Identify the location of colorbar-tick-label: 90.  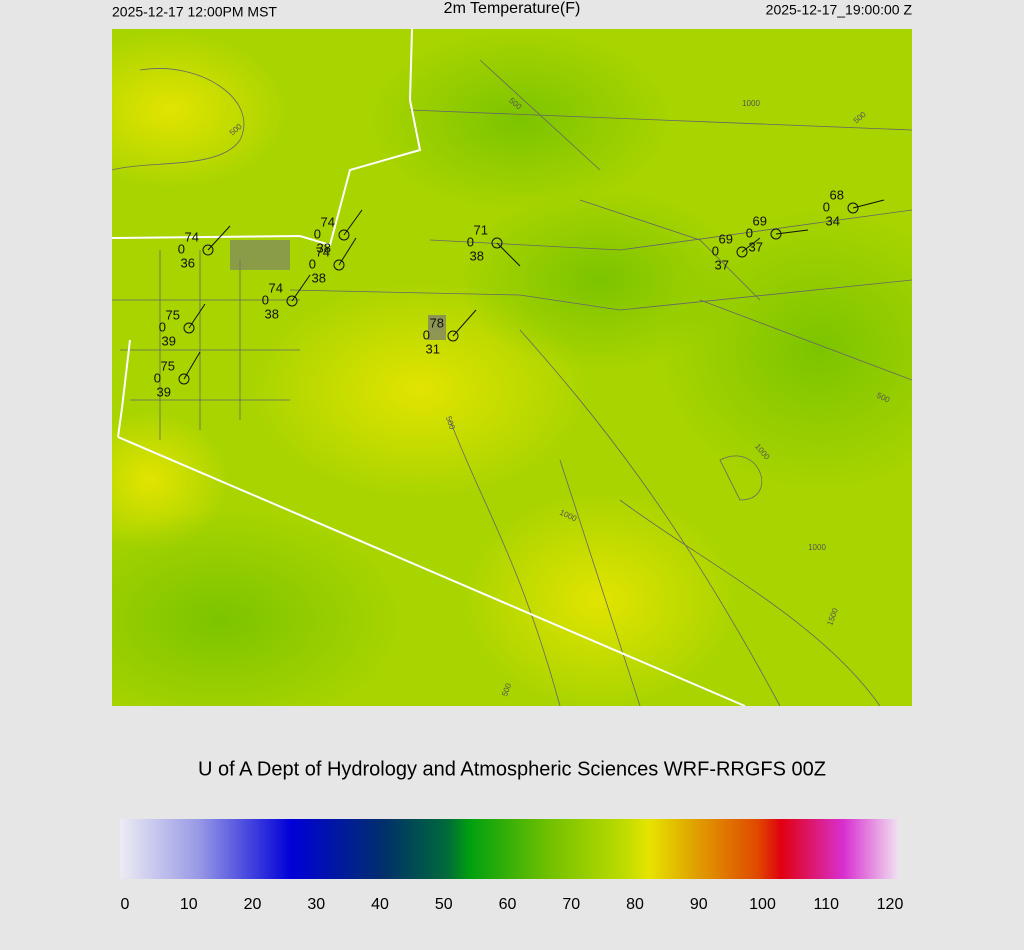
(699, 904).